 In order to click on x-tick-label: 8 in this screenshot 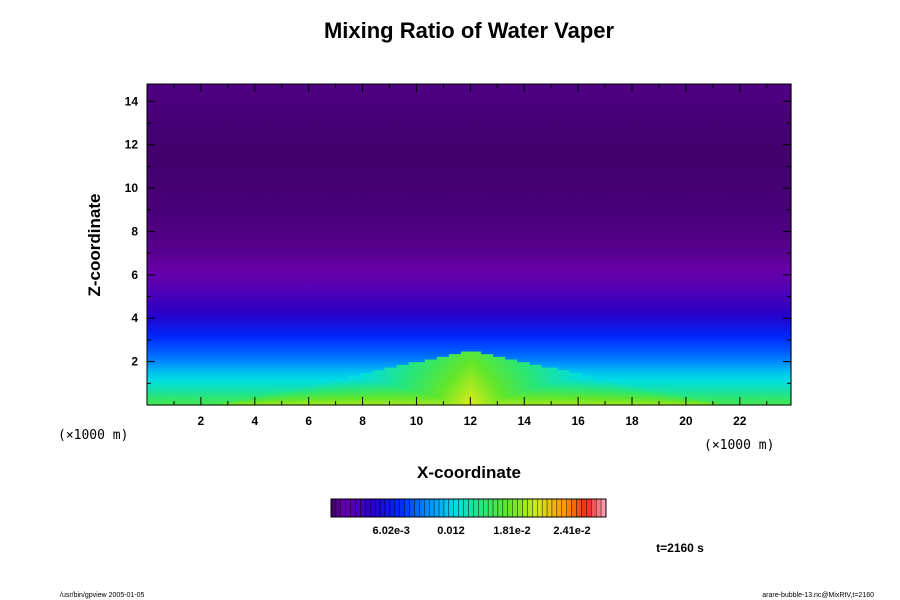, I will do `click(362, 421)`.